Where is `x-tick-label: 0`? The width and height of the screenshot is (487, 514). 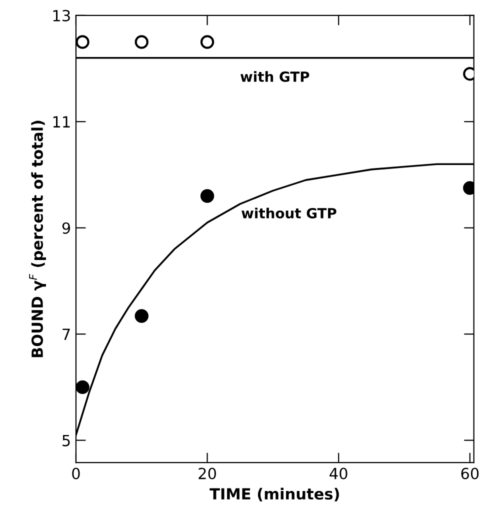 x-tick-label: 0 is located at coordinates (76, 474).